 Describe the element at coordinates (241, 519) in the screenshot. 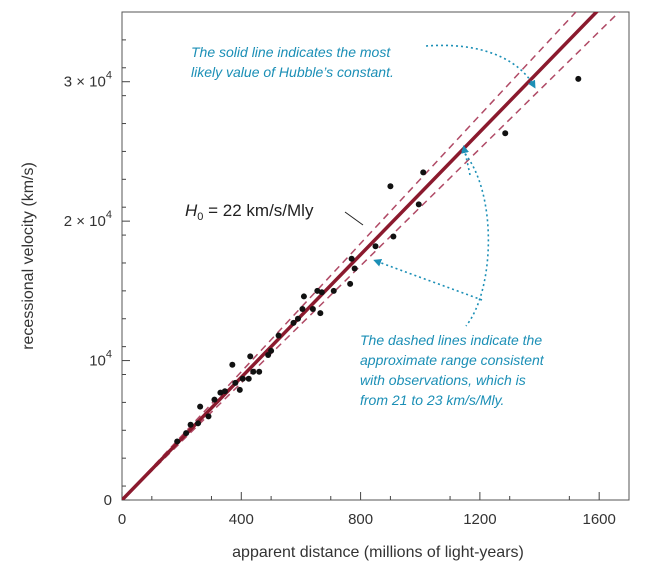

I see `x-tick-label: 400` at that location.